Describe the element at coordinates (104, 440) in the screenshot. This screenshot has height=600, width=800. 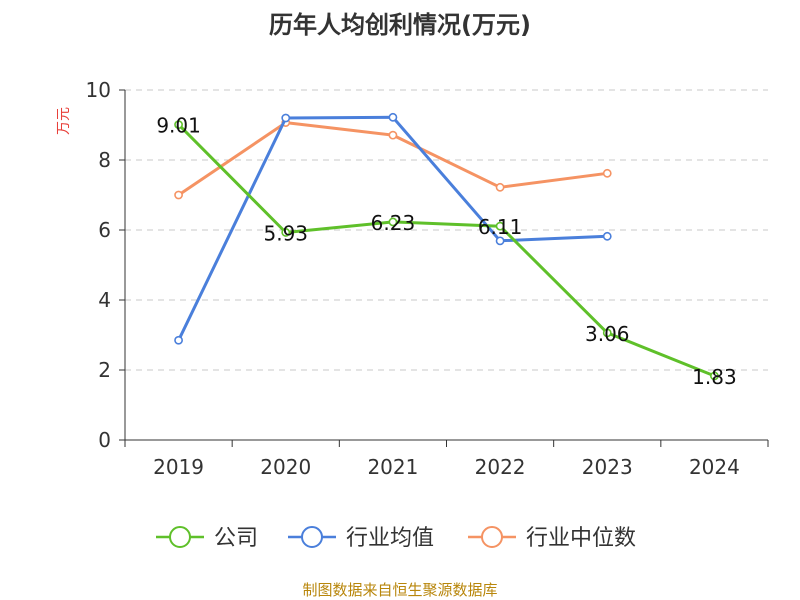
I see `y-tick-label: 0` at that location.